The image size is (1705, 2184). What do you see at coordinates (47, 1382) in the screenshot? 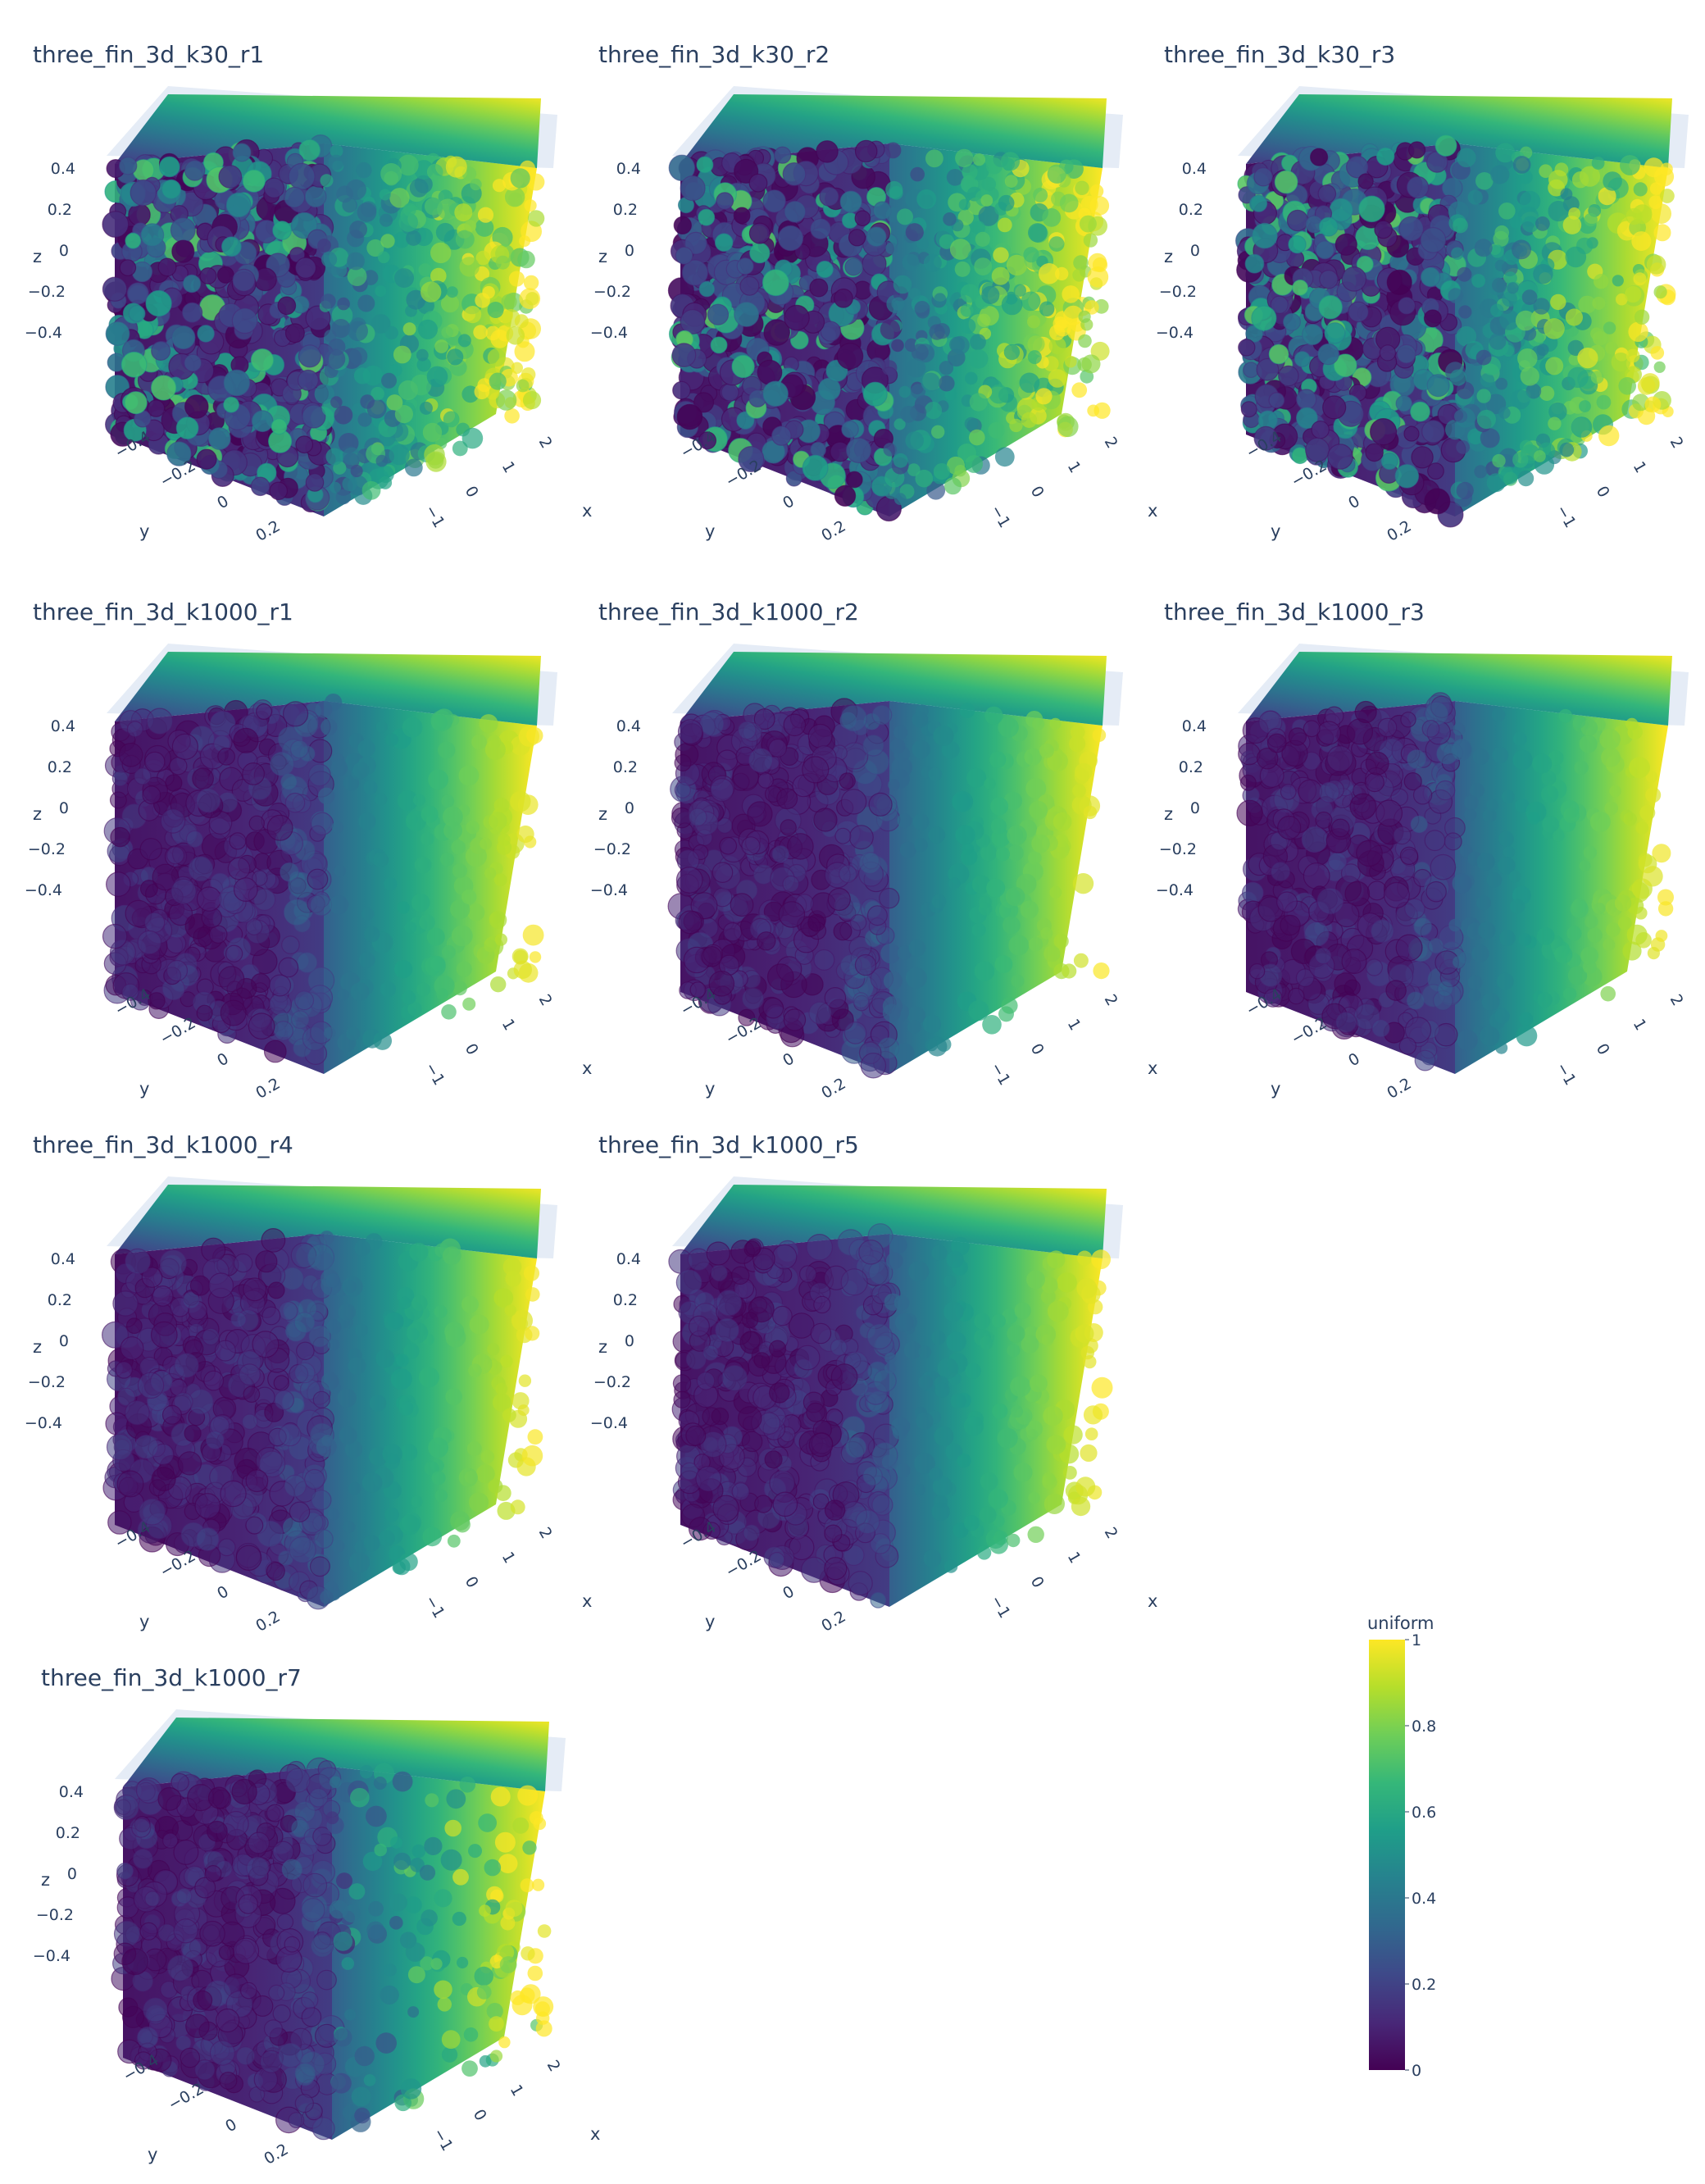
I see `z-tick-label: −0.2` at bounding box center [47, 1382].